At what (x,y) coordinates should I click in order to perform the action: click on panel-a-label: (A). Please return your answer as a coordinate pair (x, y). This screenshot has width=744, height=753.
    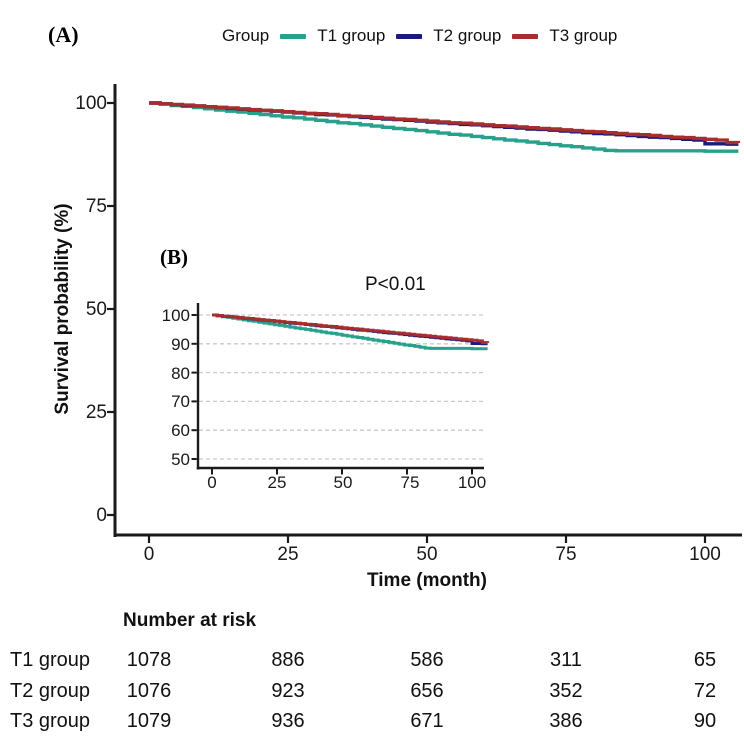
    Looking at the image, I should click on (63, 34).